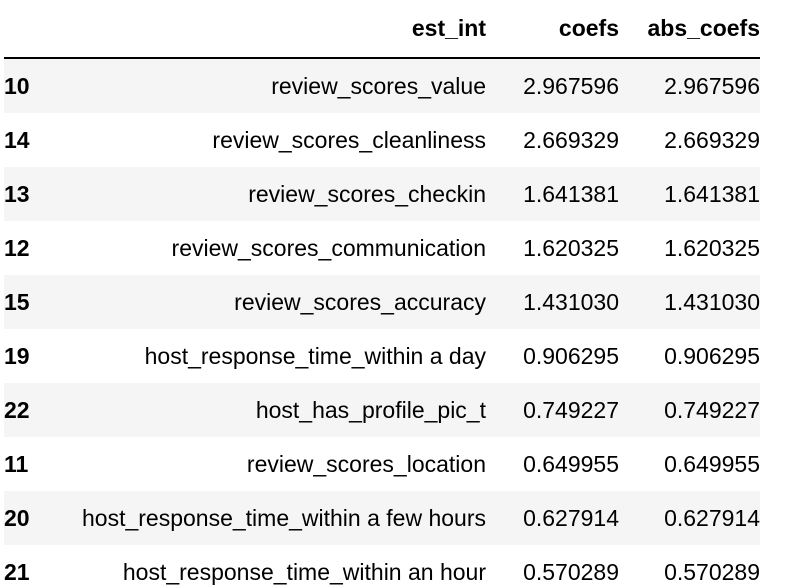 The height and width of the screenshot is (588, 794). I want to click on est-int-cell: host_has_profile_pic_t, so click(370, 409).